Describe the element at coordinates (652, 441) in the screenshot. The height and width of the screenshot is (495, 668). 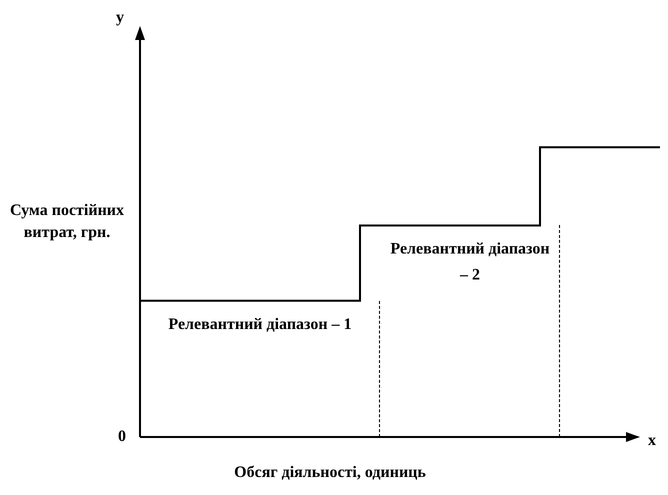
I see `annotation: x` at that location.